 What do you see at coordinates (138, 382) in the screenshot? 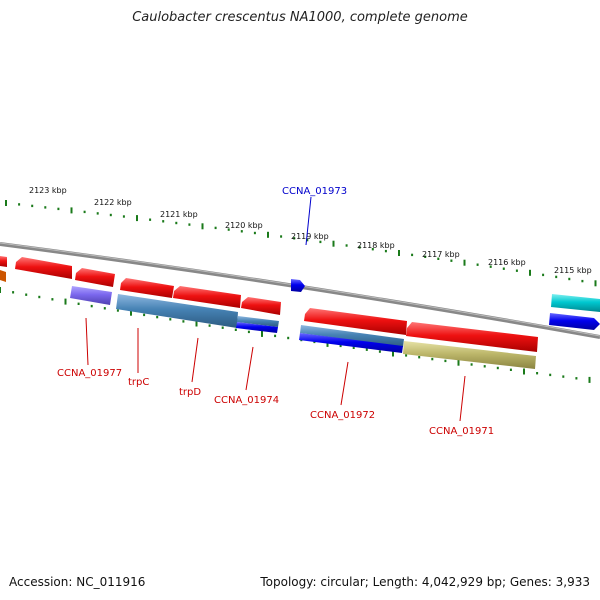
I see `gene-label: trpC` at bounding box center [138, 382].